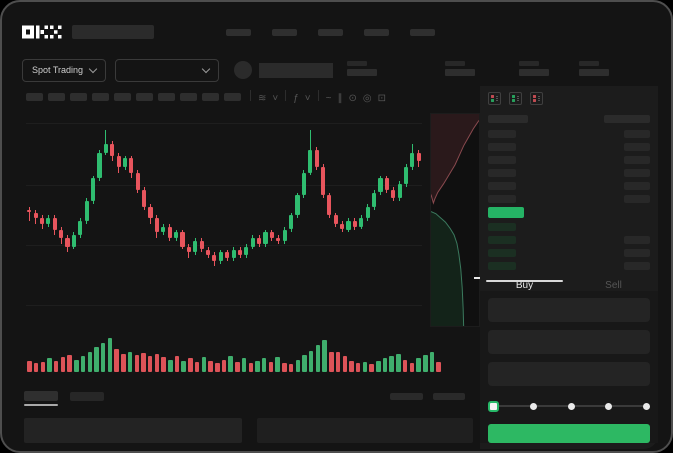  Describe the element at coordinates (569, 433) in the screenshot. I see `buy-submit-button` at that location.